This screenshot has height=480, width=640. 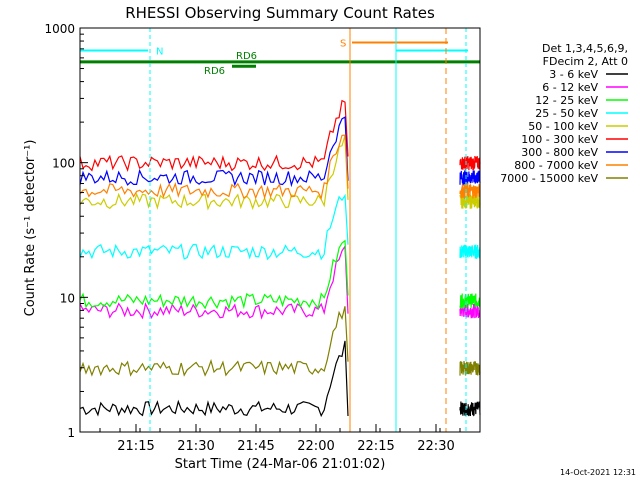 I want to click on legend-entry: 7000 - 15000 keV, so click(x=549, y=178).